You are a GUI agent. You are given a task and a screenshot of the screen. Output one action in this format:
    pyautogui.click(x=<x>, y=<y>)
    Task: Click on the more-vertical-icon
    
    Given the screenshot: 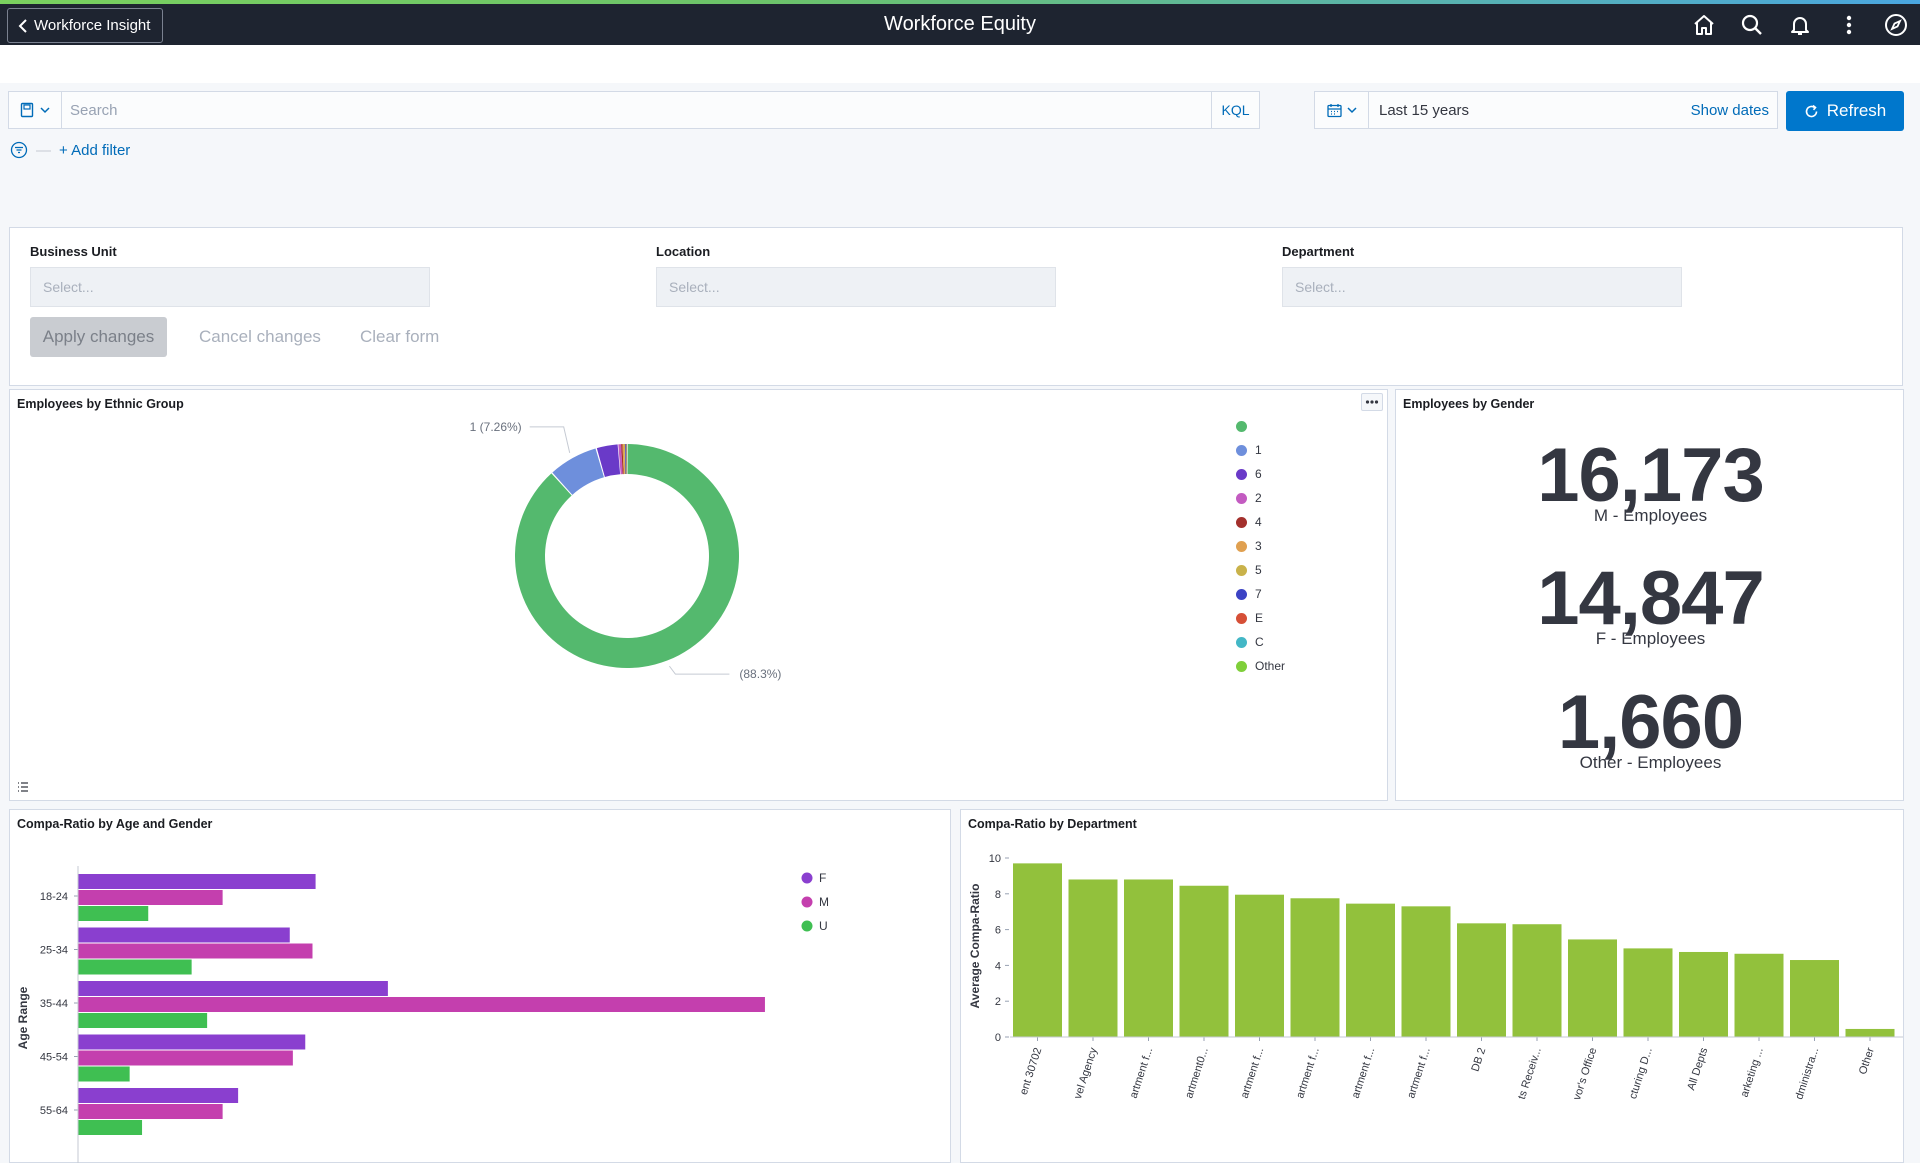 What is the action you would take?
    pyautogui.click(x=1849, y=25)
    